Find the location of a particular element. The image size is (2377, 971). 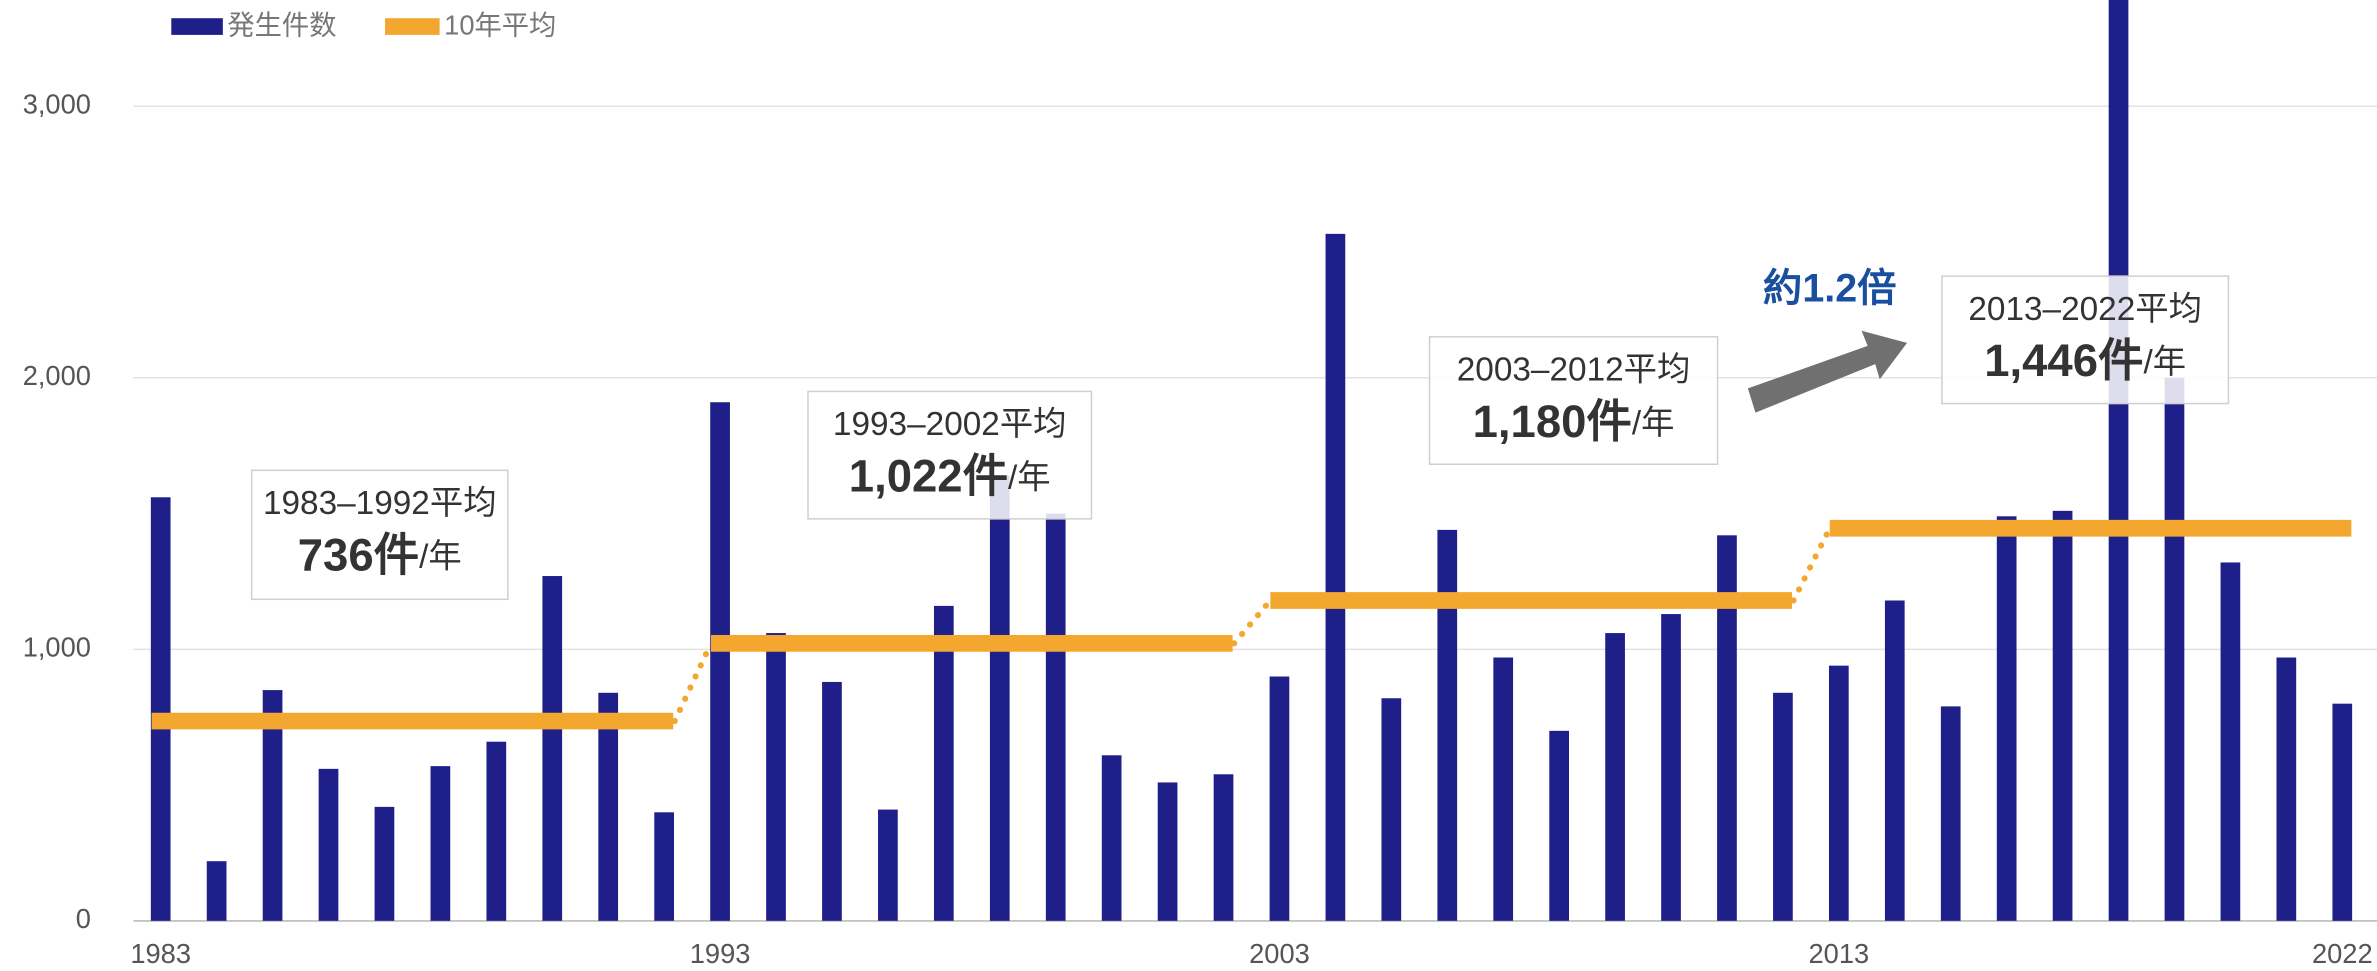

x-tick-label: 2003 is located at coordinates (1279, 953).